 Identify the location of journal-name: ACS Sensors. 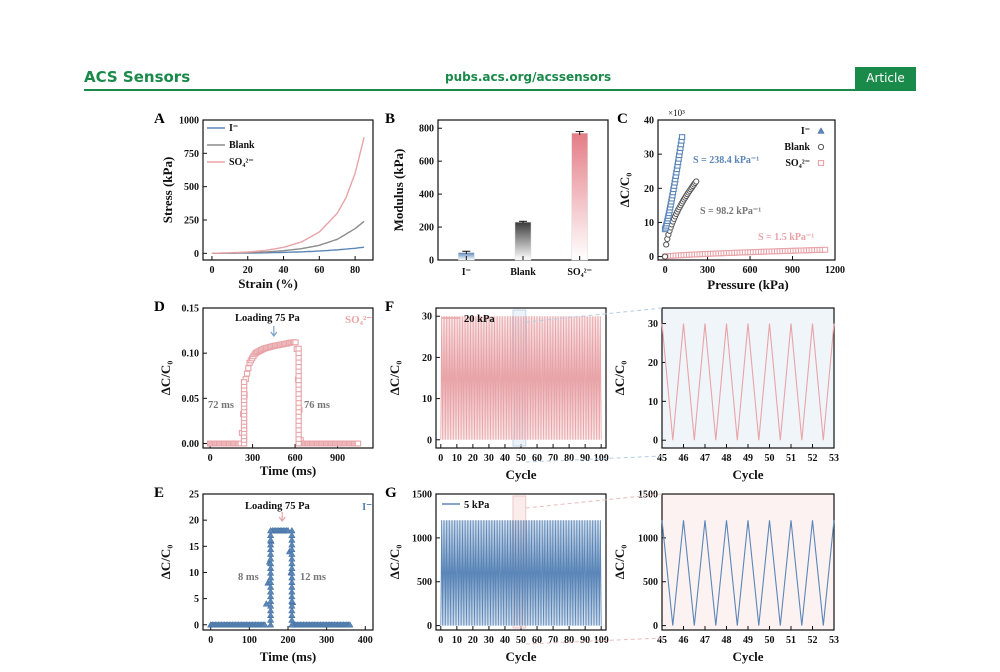
(137, 77).